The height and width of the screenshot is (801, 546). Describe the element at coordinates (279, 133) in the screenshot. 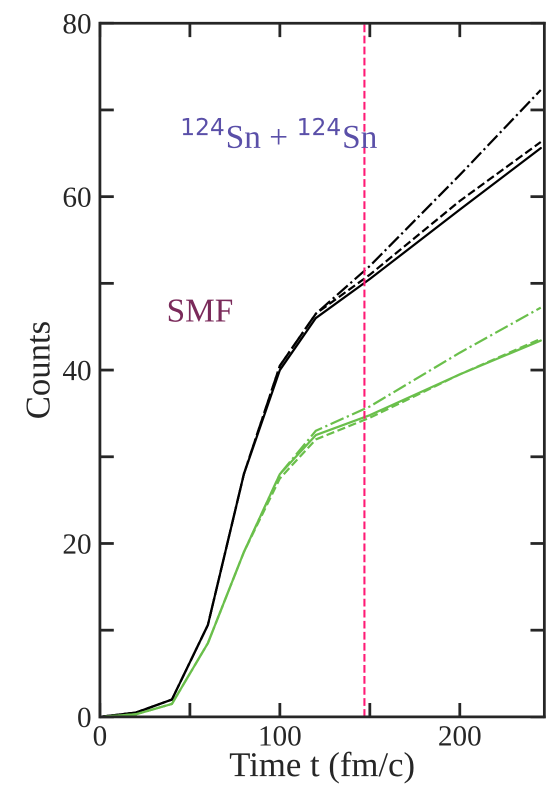

I see `annotation: $^{124}$Sn + $^{124}$Sn` at that location.